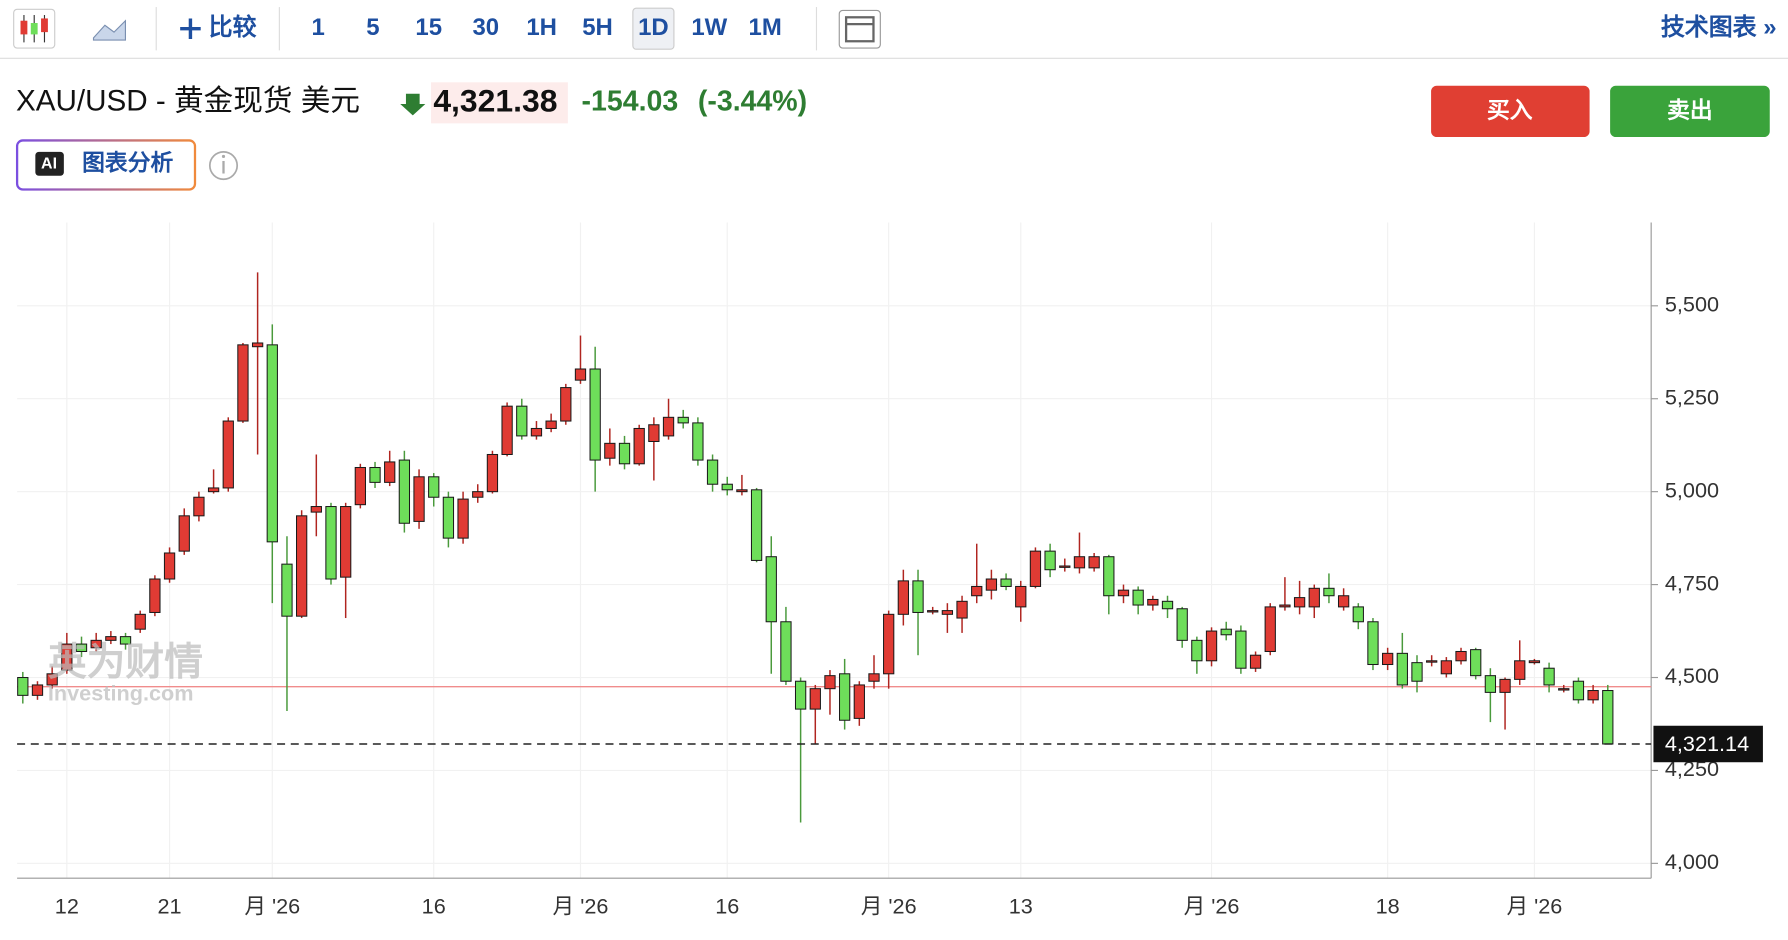 Image resolution: width=1788 pixels, height=940 pixels. What do you see at coordinates (1708, 744) in the screenshot?
I see `last-price-tag` at bounding box center [1708, 744].